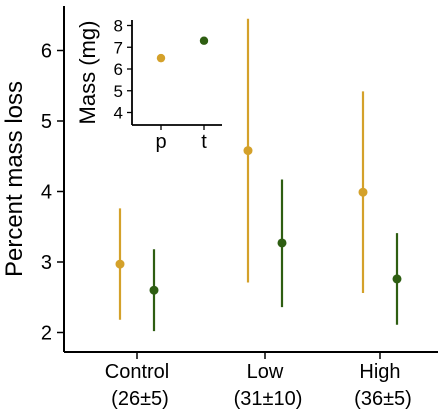 This screenshot has height=412, width=447. Describe the element at coordinates (268, 399) in the screenshot. I see `x-tick-sublabel: (31±10)` at that location.